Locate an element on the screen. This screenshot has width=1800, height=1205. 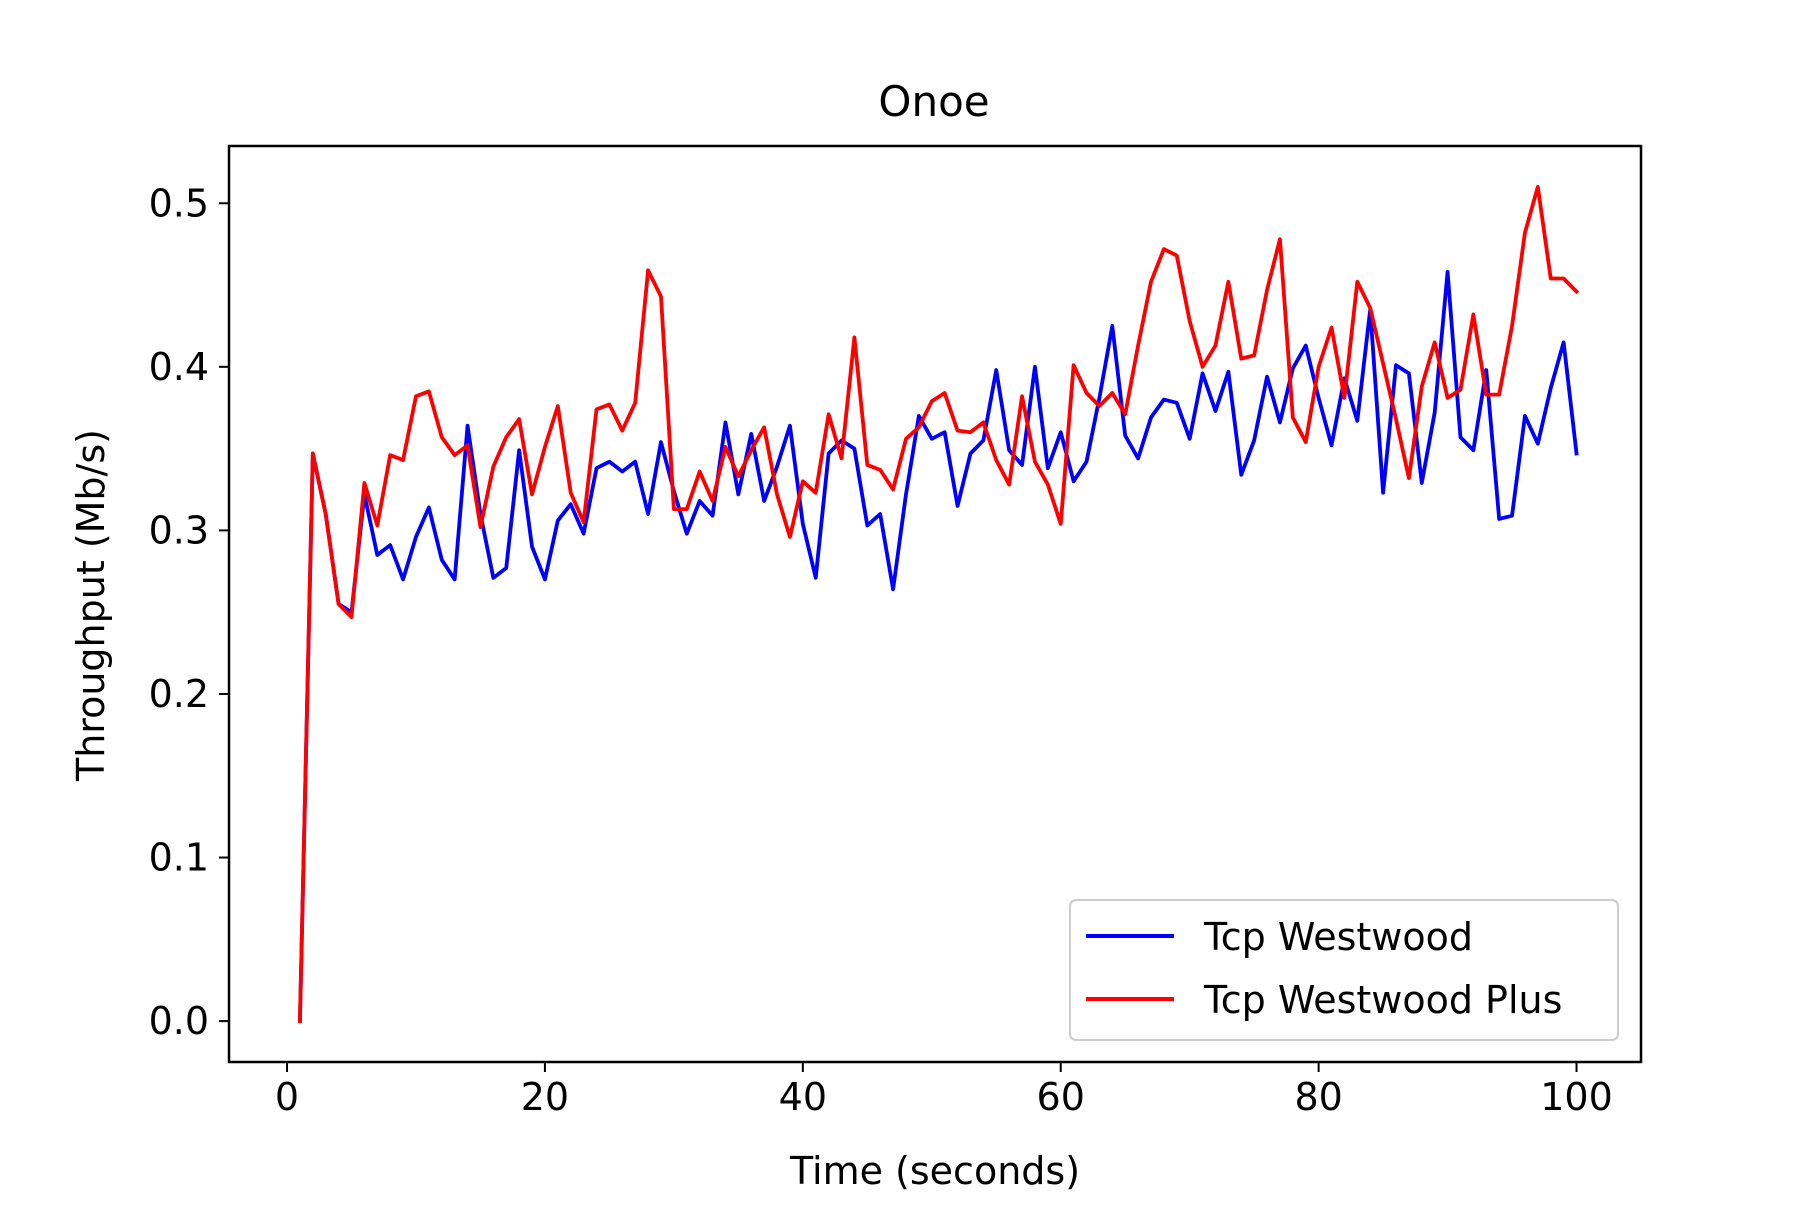
legend-box is located at coordinates (1344, 970).